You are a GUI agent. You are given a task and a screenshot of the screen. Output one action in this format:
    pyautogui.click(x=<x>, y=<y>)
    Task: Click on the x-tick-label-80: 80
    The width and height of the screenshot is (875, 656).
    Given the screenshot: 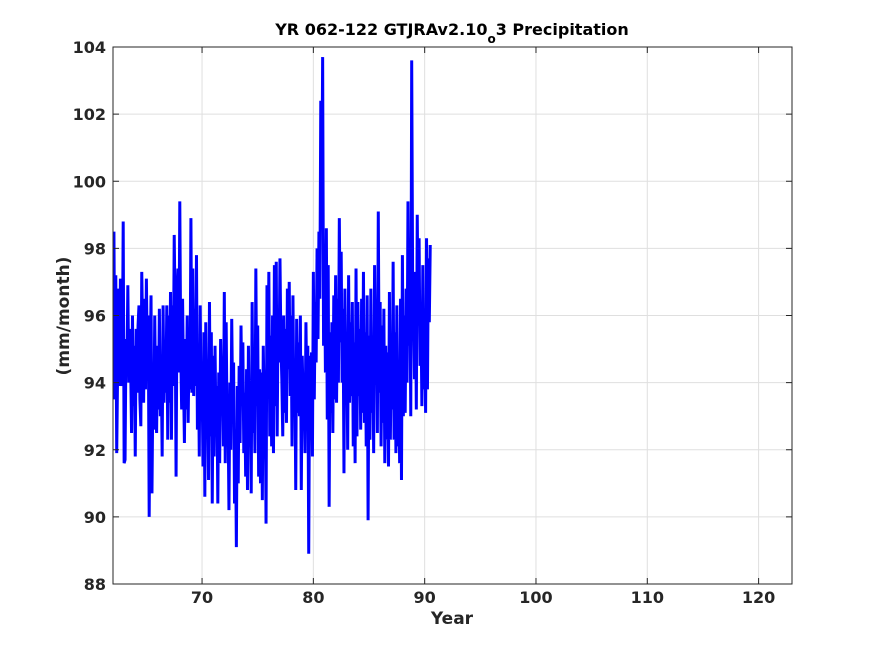 What is the action you would take?
    pyautogui.click(x=313, y=597)
    